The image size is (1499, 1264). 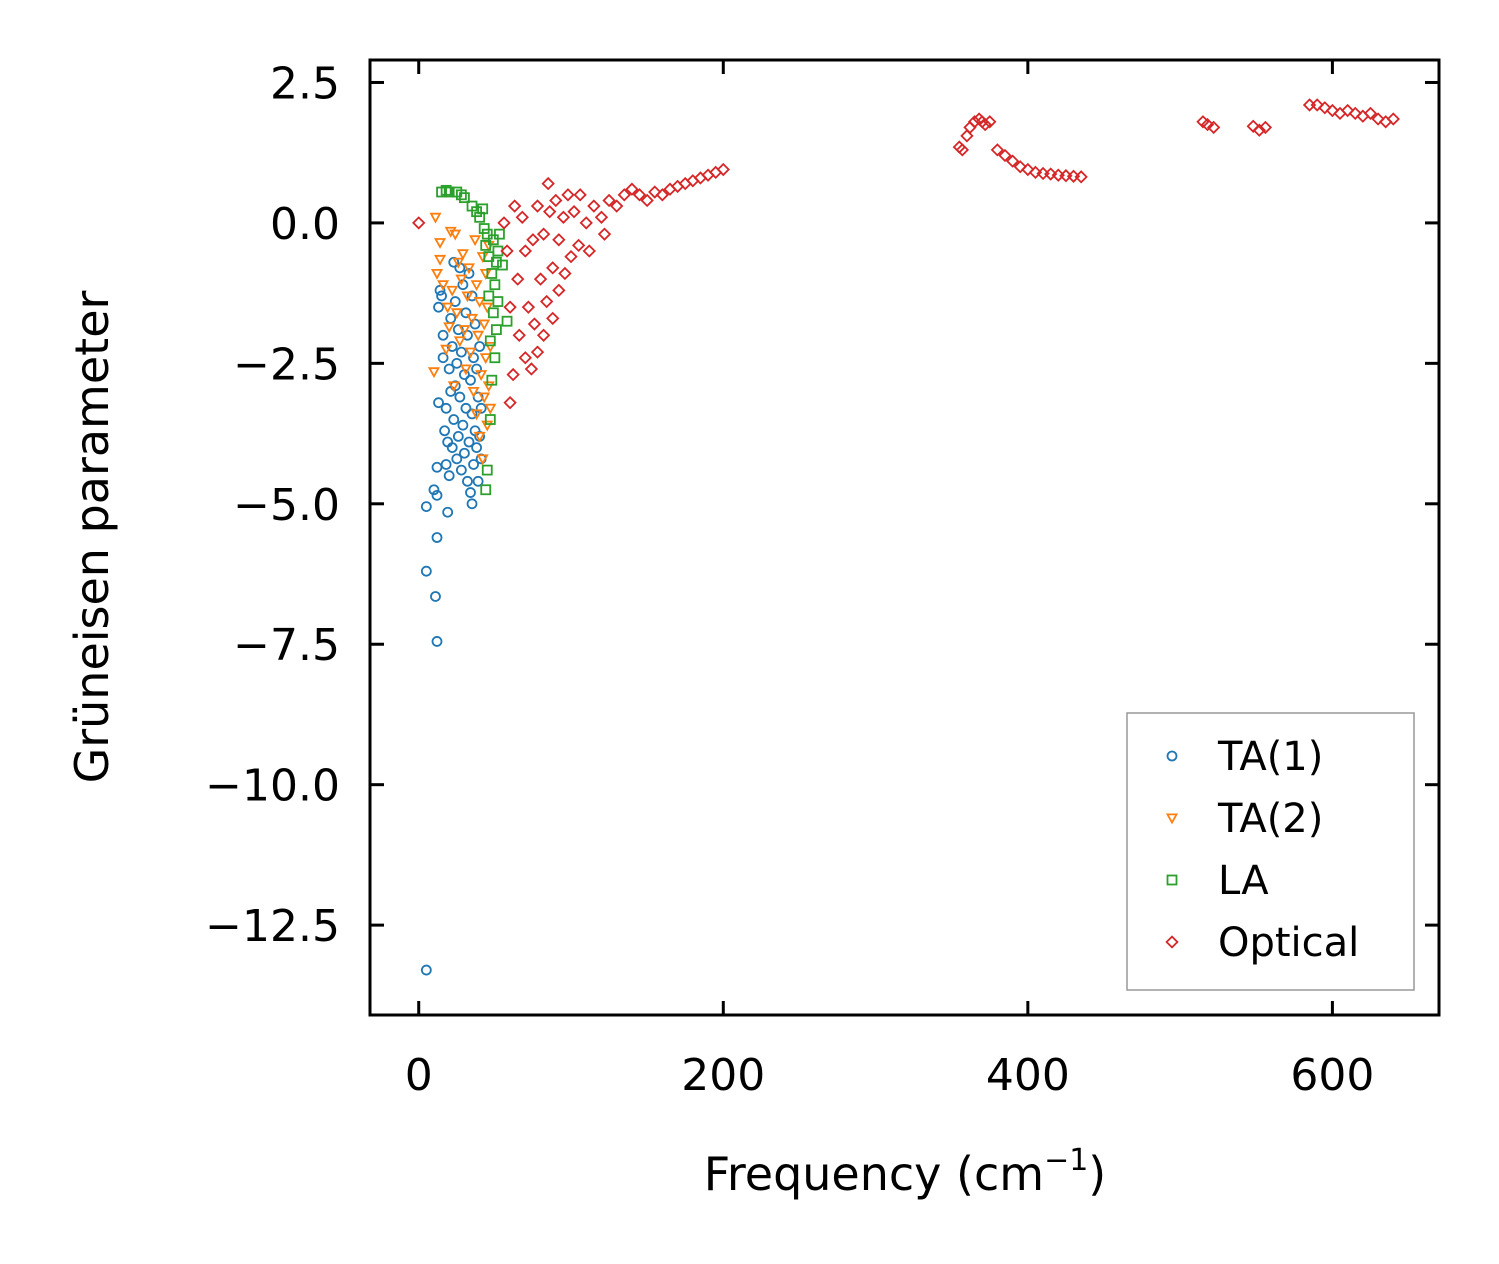 I want to click on legend-marker-la, so click(x=1172, y=880).